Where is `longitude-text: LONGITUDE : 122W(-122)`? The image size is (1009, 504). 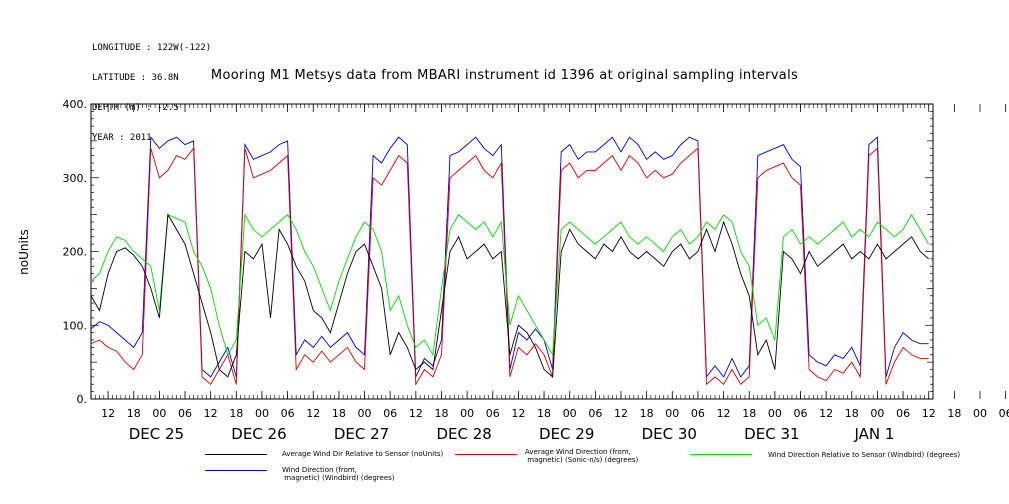 longitude-text: LONGITUDE : 122W(-122) is located at coordinates (152, 48).